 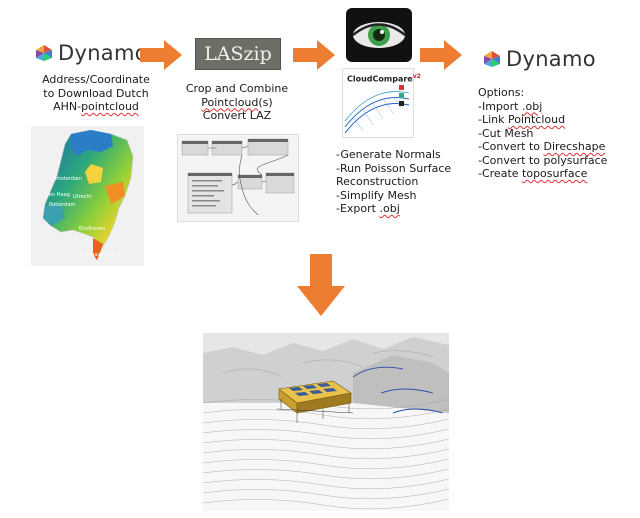 What do you see at coordinates (62, 205) in the screenshot?
I see `map-label-rotterdam: Rotterdam` at bounding box center [62, 205].